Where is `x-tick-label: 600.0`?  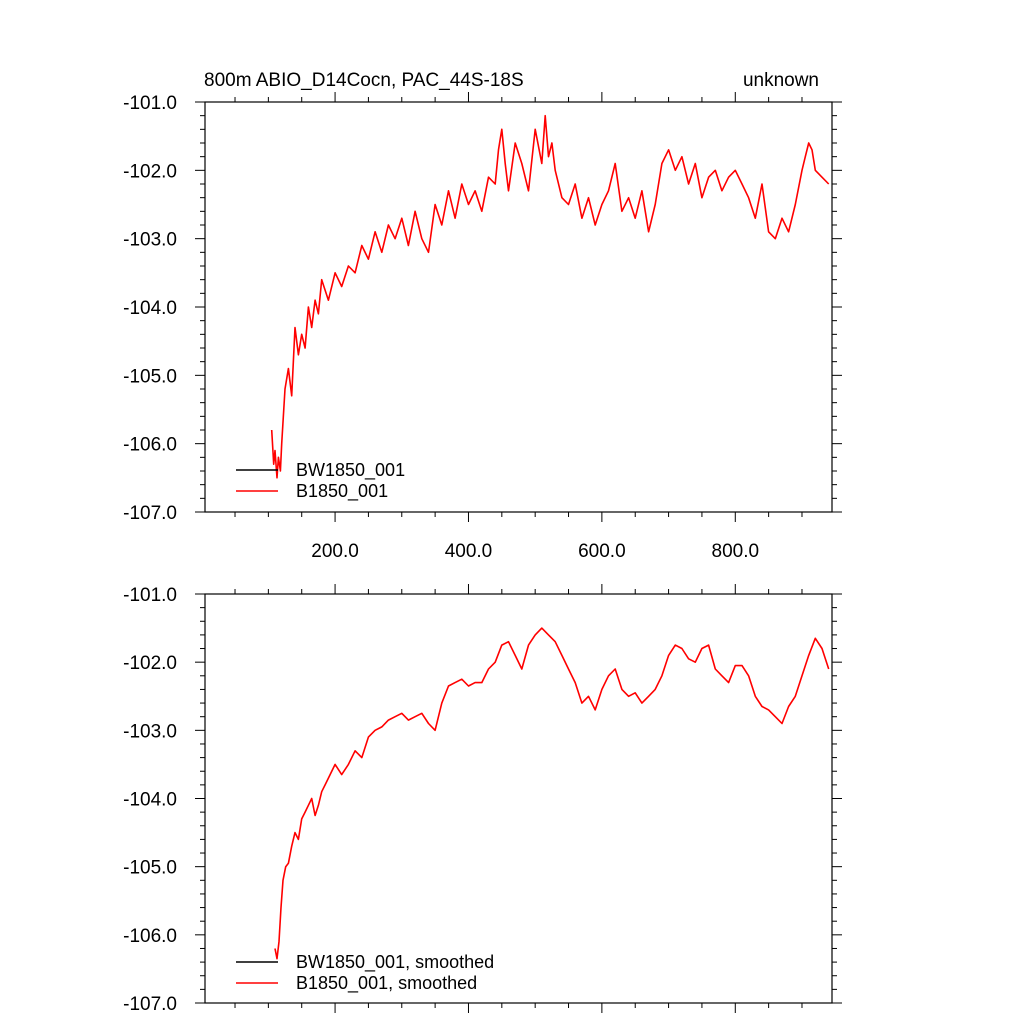 x-tick-label: 600.0 is located at coordinates (602, 551).